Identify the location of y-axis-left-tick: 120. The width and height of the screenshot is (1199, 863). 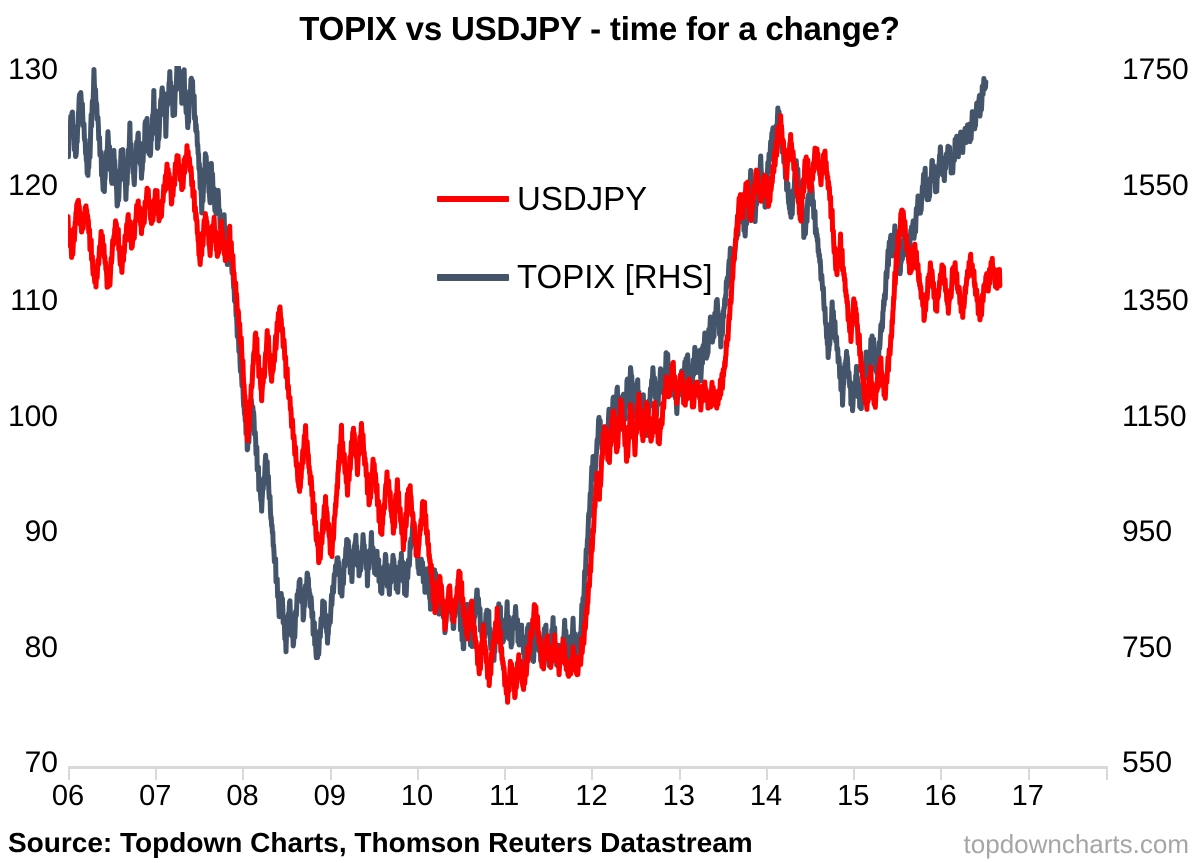
(32, 185).